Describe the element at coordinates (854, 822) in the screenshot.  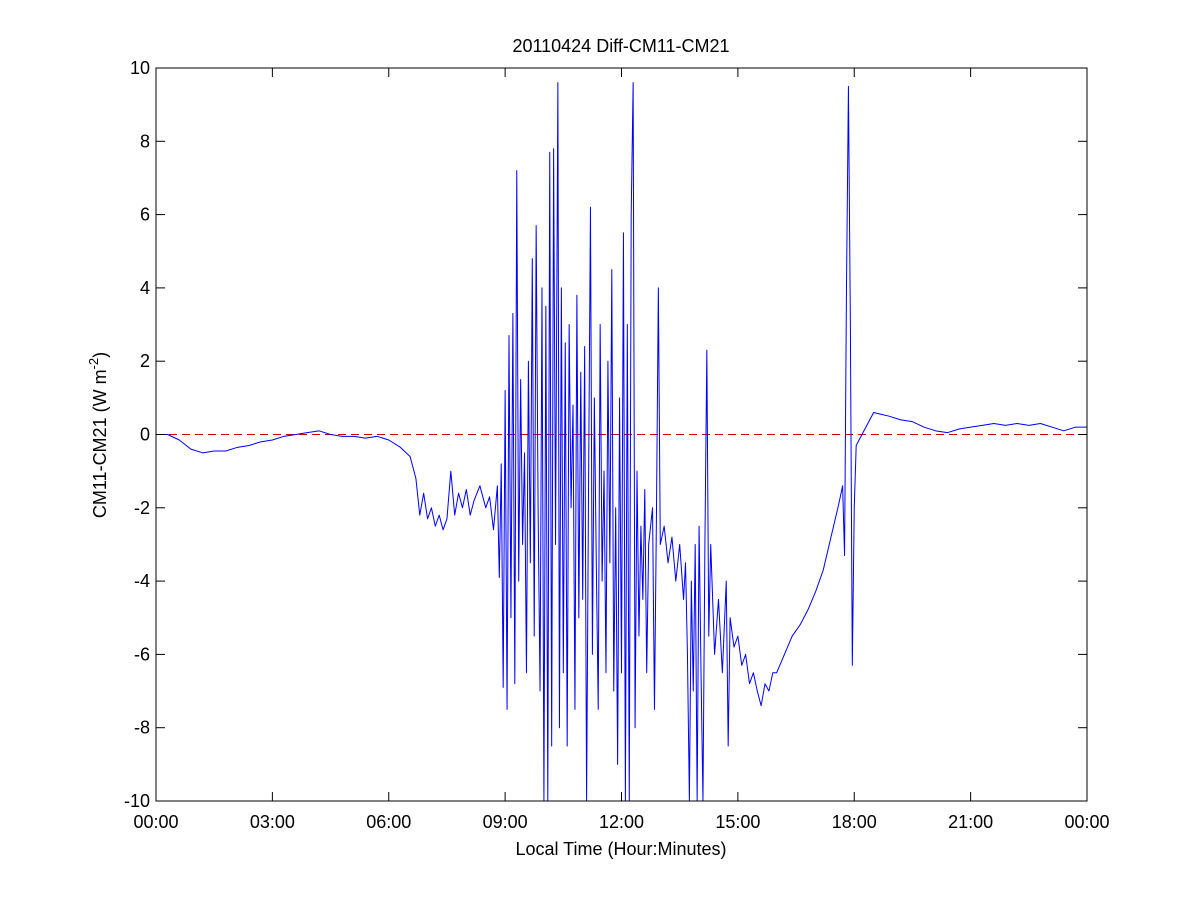
I see `x-tick-label: 18:00` at that location.